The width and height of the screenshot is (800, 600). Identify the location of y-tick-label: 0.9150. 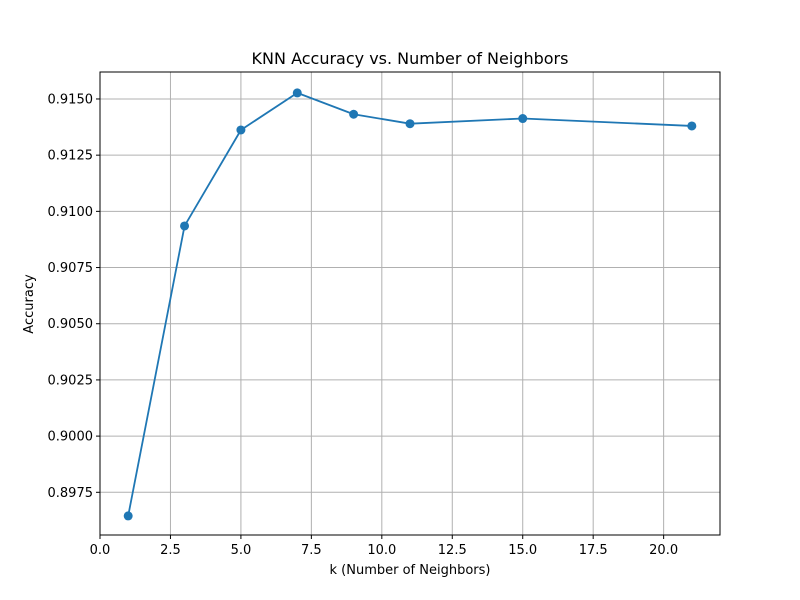
(71, 99).